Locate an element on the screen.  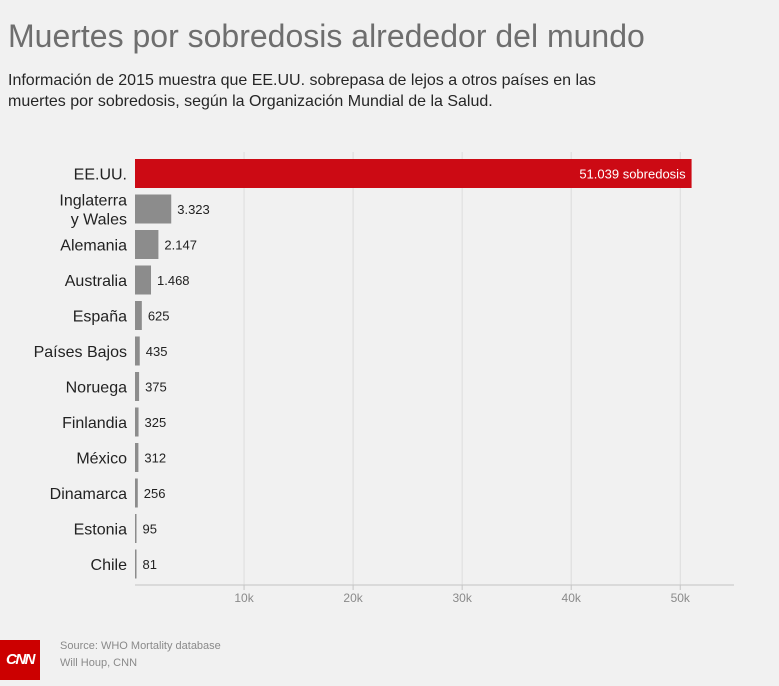
category-label-line: y Wales is located at coordinates (99, 220).